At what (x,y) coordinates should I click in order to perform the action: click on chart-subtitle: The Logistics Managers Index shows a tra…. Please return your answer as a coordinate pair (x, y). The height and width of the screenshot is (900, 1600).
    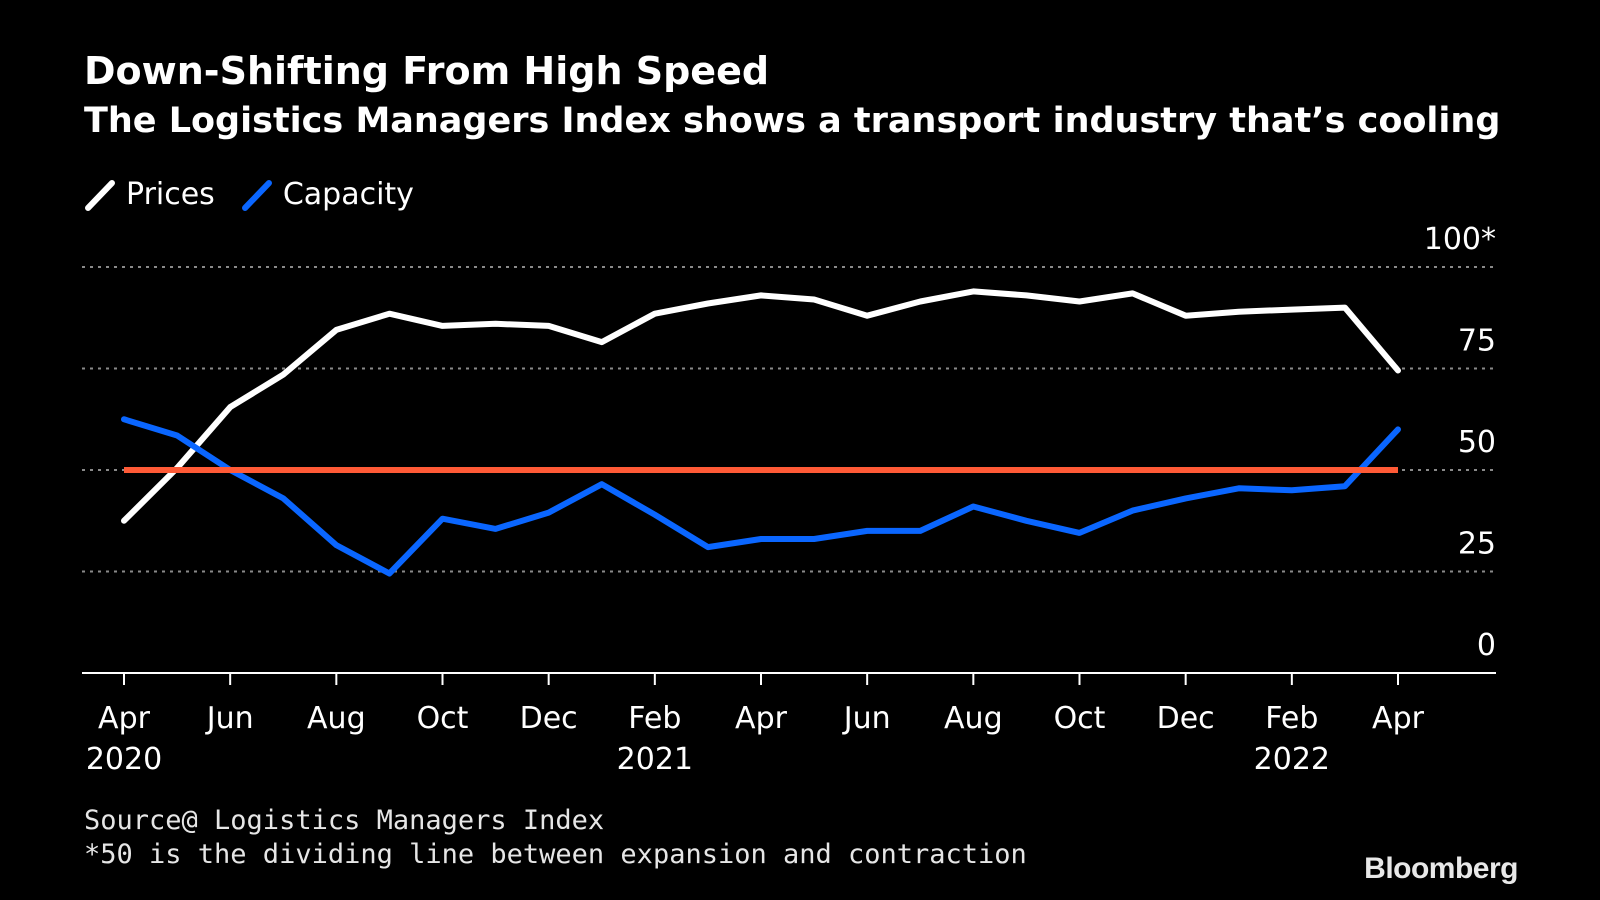
    Looking at the image, I should click on (792, 121).